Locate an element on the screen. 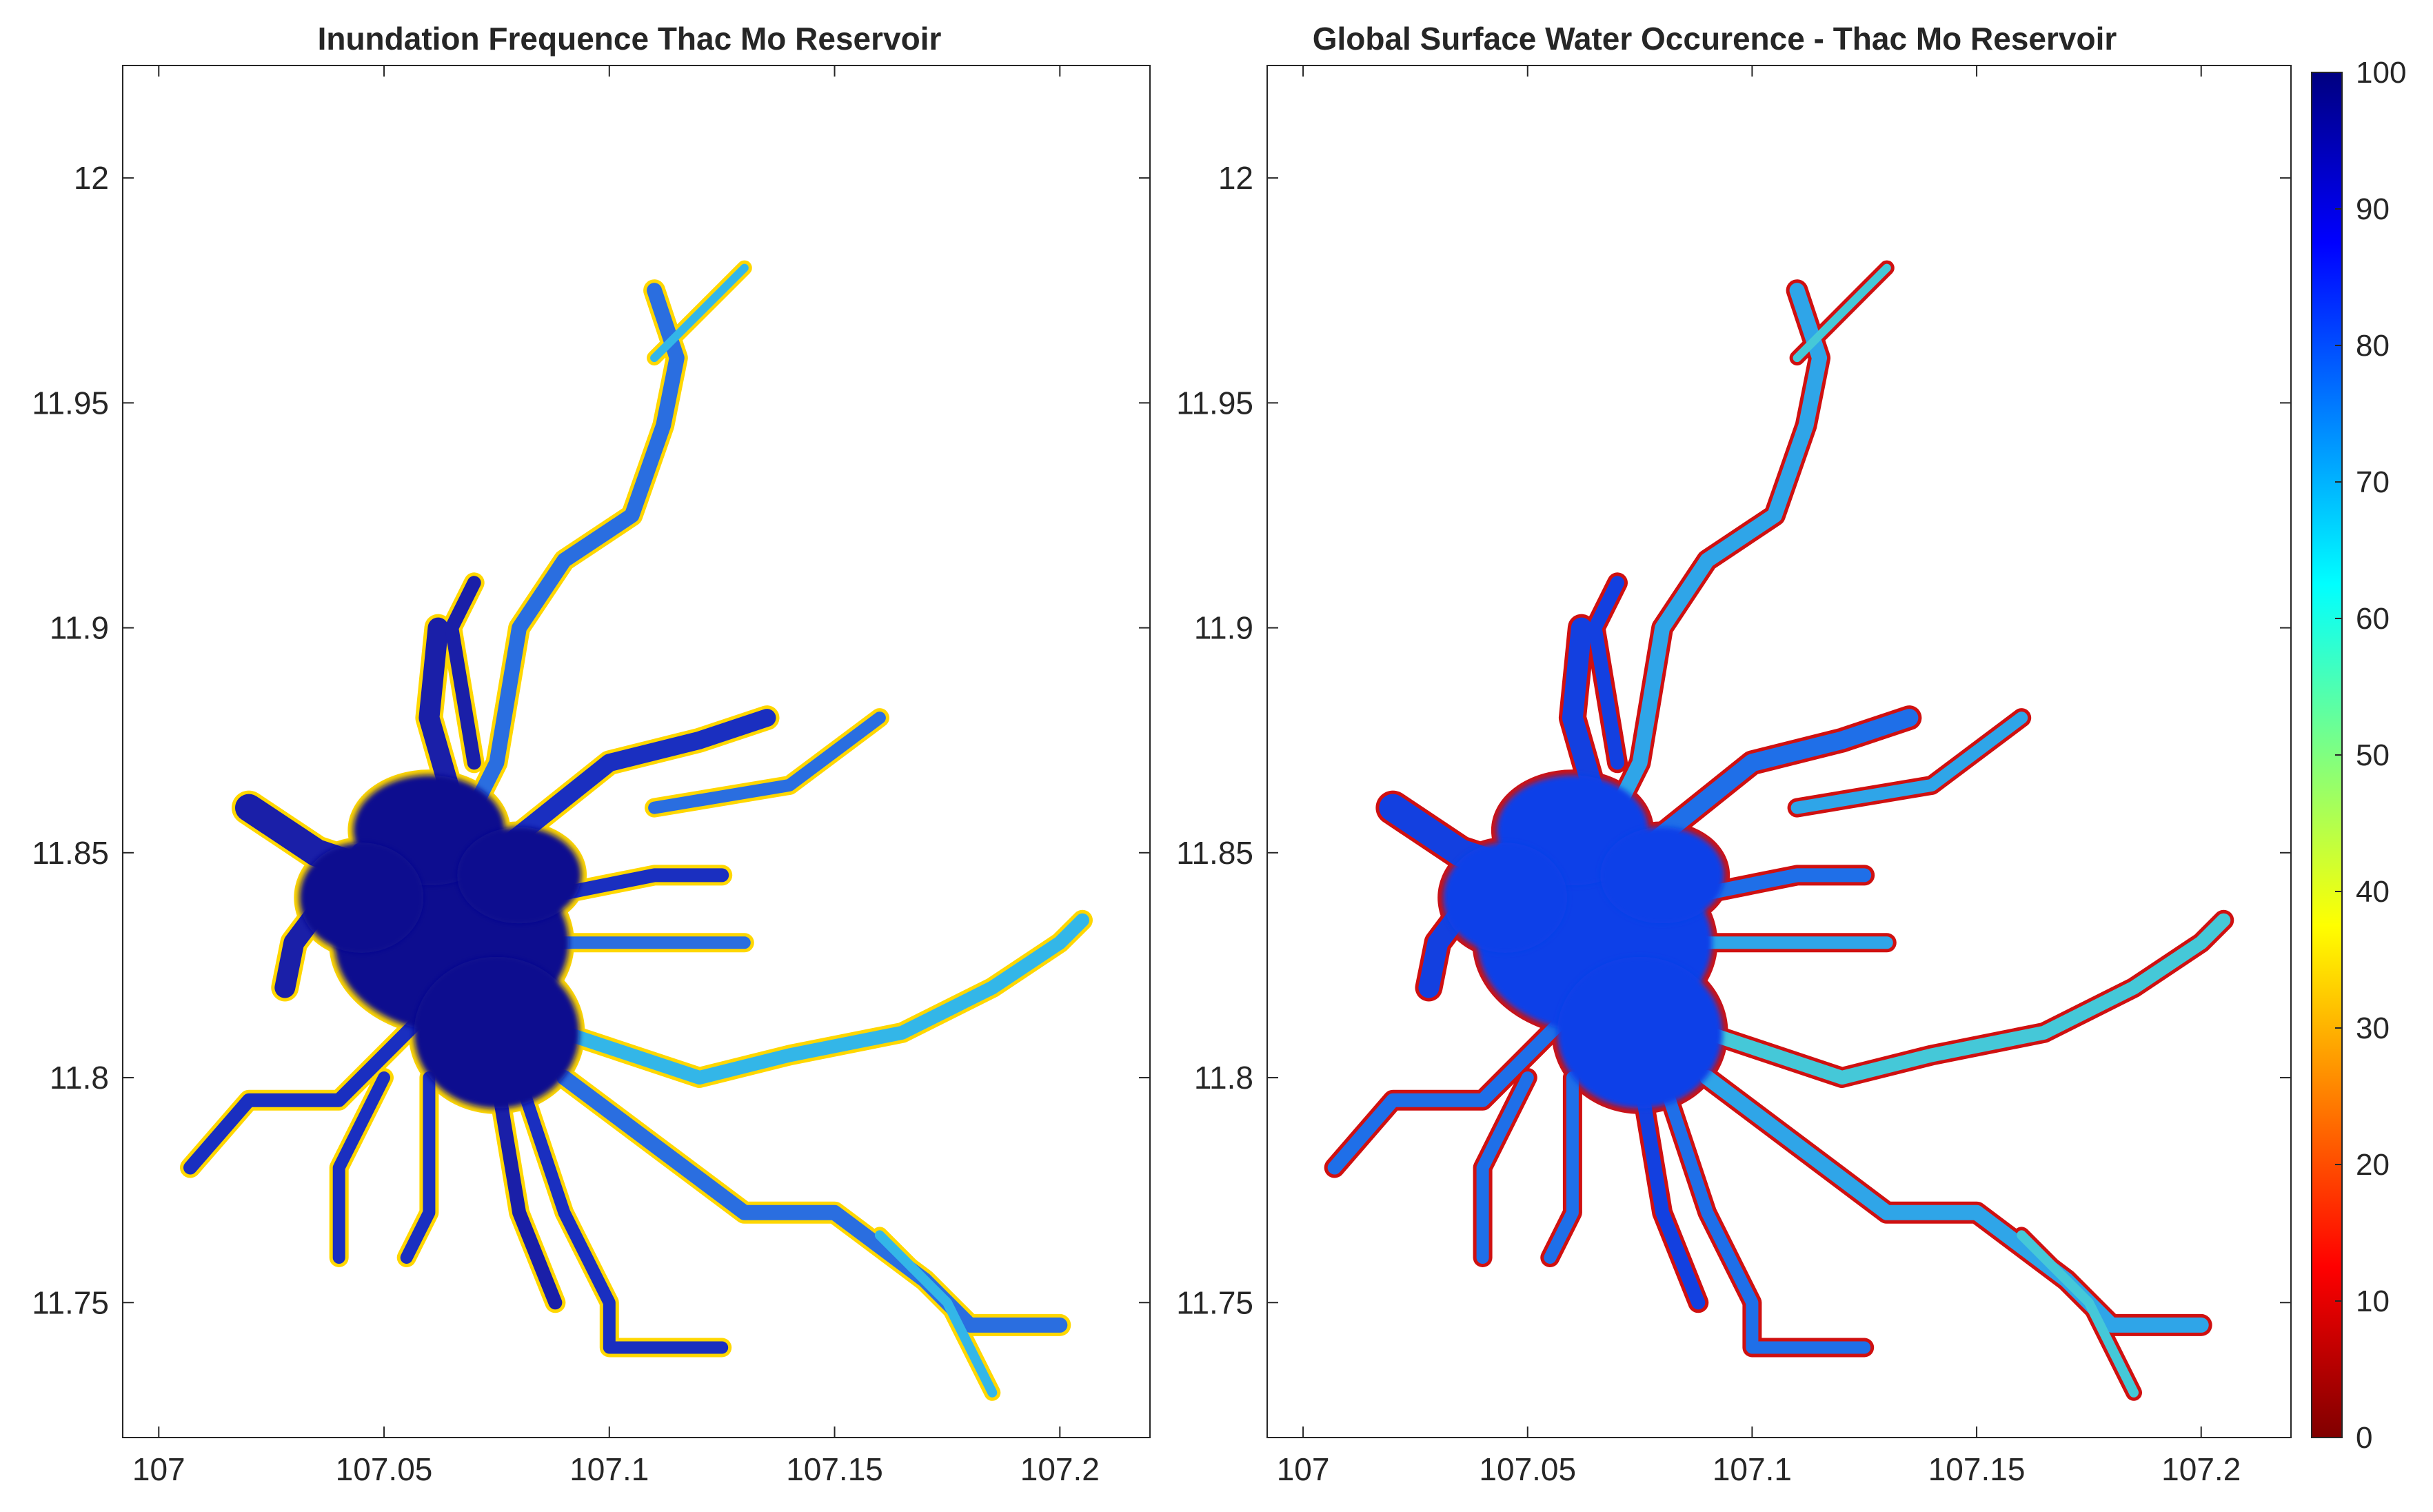 The height and width of the screenshot is (1512, 2433). colorbar-tick-label: 60 is located at coordinates (2373, 619).